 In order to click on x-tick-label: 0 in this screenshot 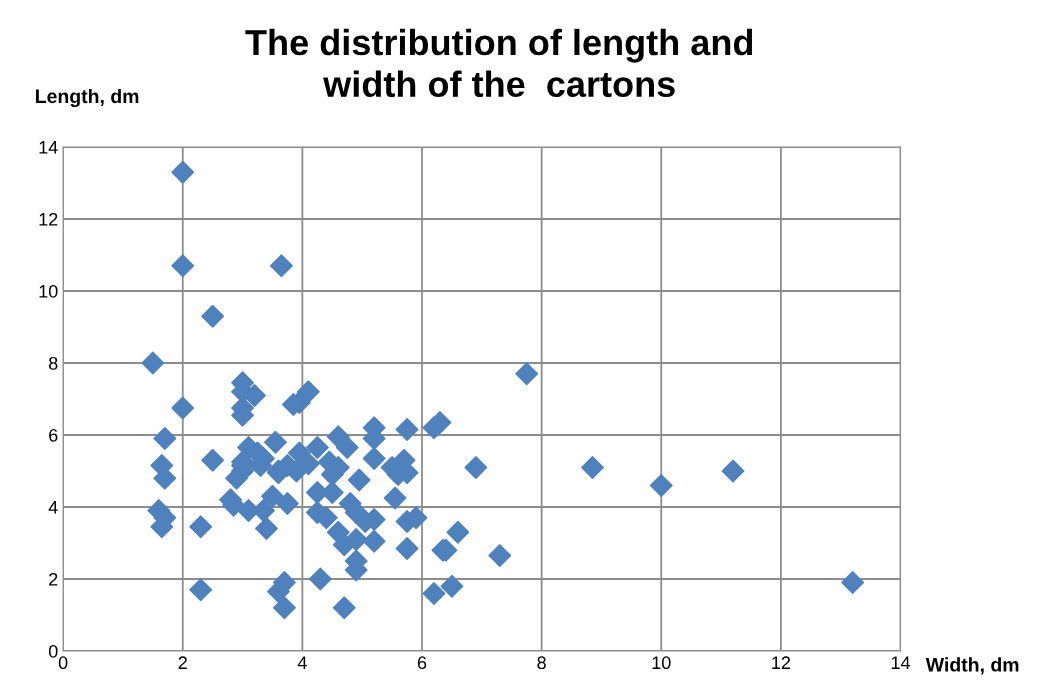, I will do `click(63, 663)`.